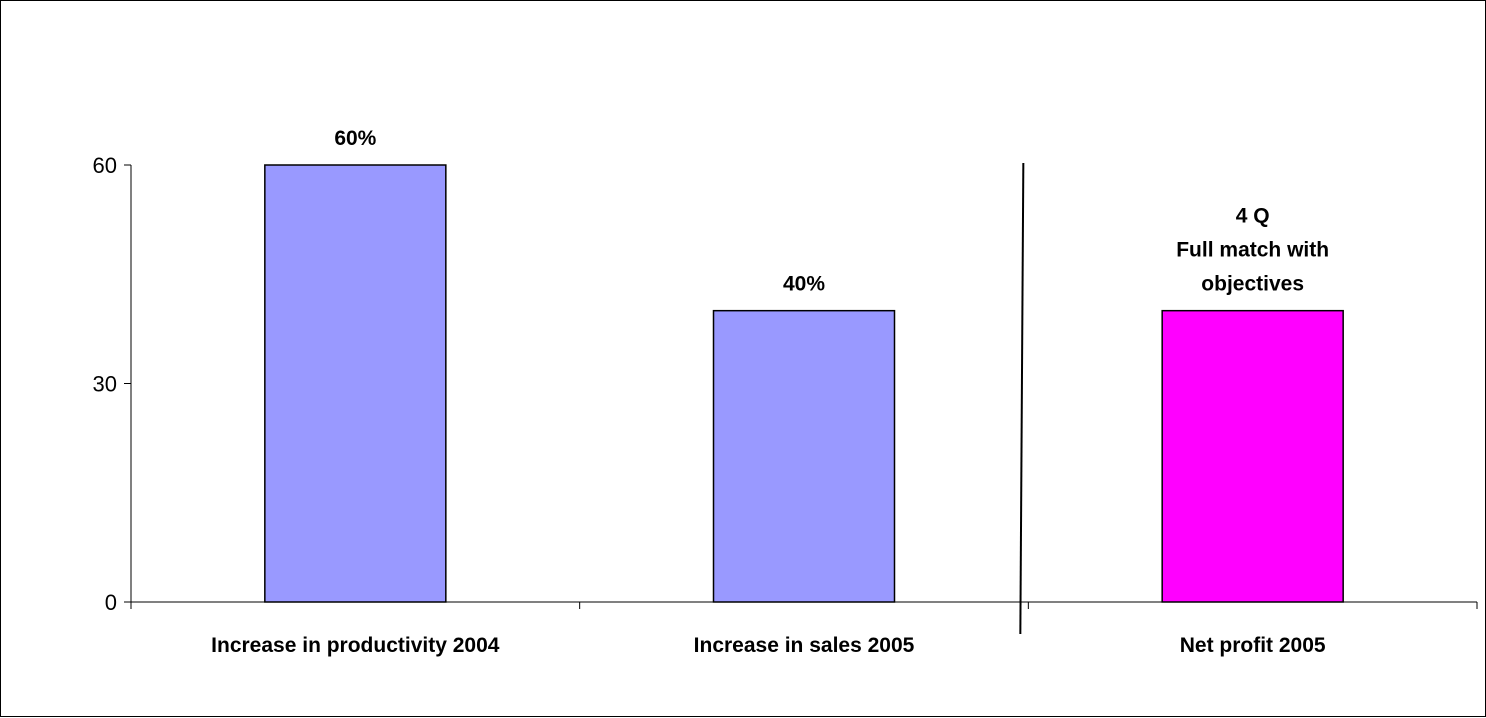 This screenshot has height=718, width=1486. Describe the element at coordinates (1022, 398) in the screenshot. I see `group-separator-line` at that location.